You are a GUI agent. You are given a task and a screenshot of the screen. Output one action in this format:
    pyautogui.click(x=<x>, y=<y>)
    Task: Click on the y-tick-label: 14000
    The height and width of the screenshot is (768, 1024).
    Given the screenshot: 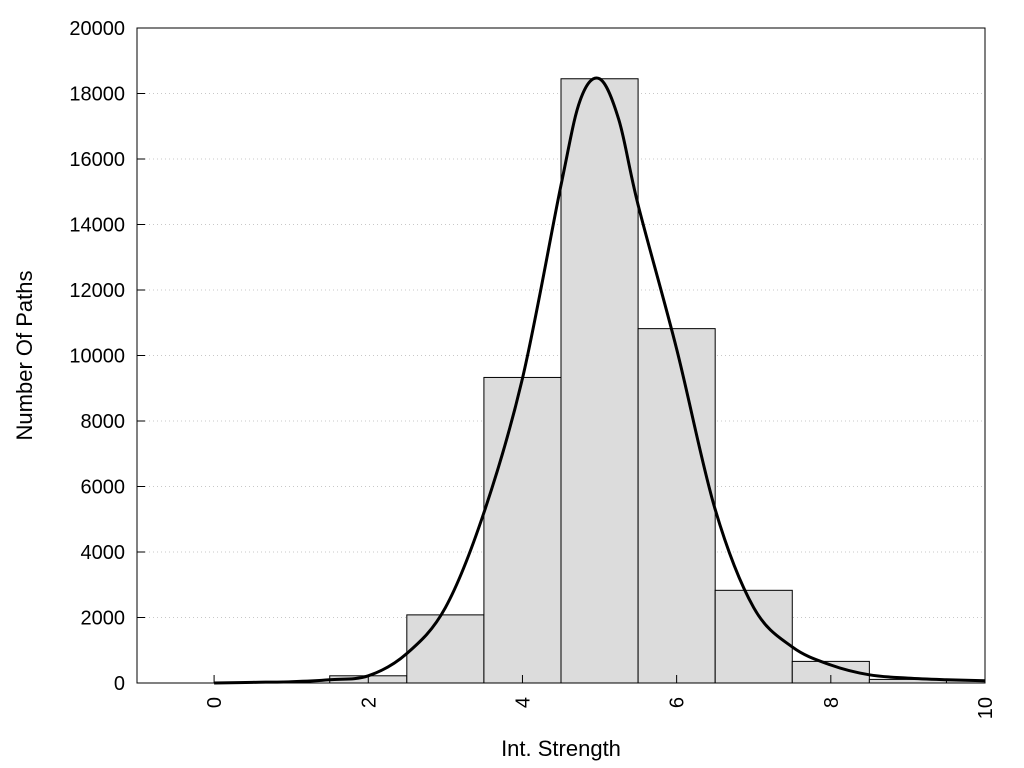 What is the action you would take?
    pyautogui.click(x=97, y=226)
    